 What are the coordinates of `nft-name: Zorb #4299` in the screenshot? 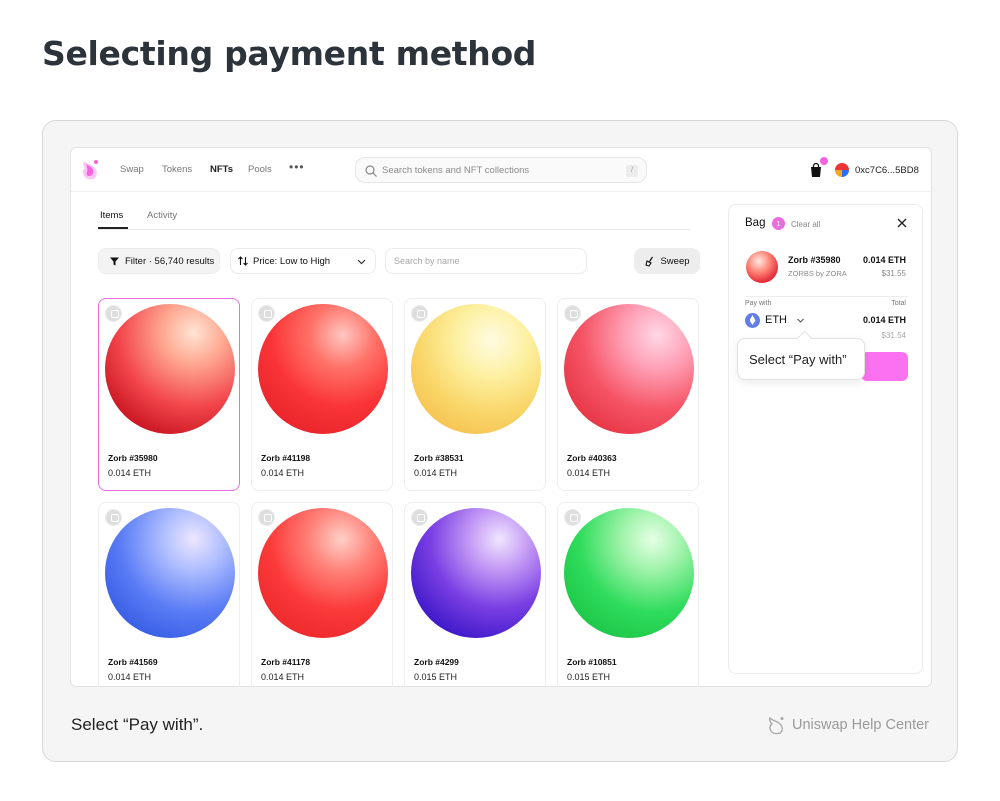 It's located at (436, 662).